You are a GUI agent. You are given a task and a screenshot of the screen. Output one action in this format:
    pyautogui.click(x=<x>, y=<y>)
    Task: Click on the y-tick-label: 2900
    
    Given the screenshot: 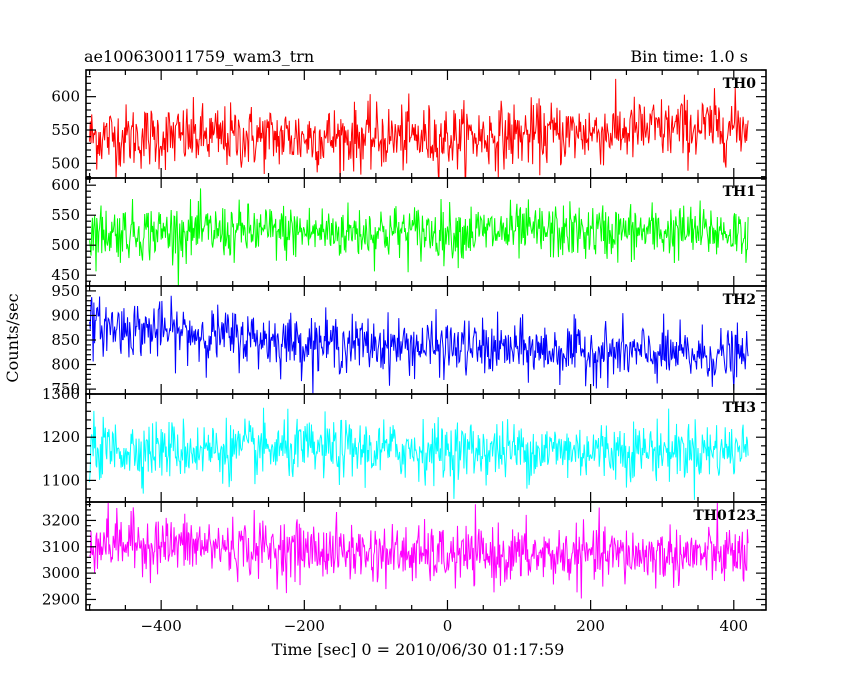 What is the action you would take?
    pyautogui.click(x=61, y=599)
    